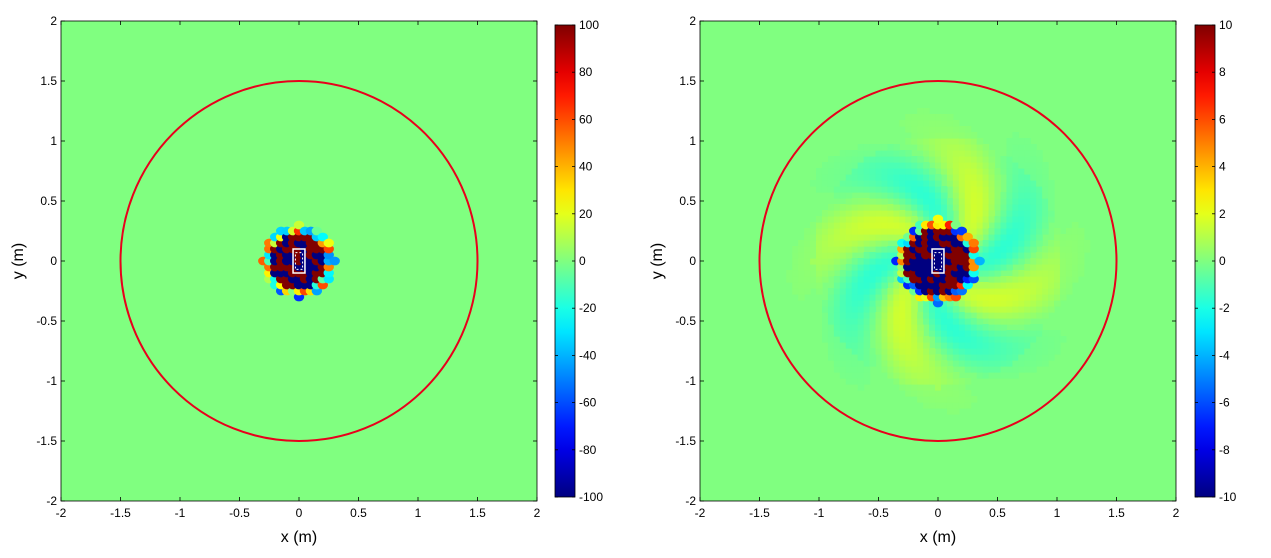 The image size is (1271, 558). Describe the element at coordinates (299, 513) in the screenshot. I see `x-tick-label: 0` at that location.